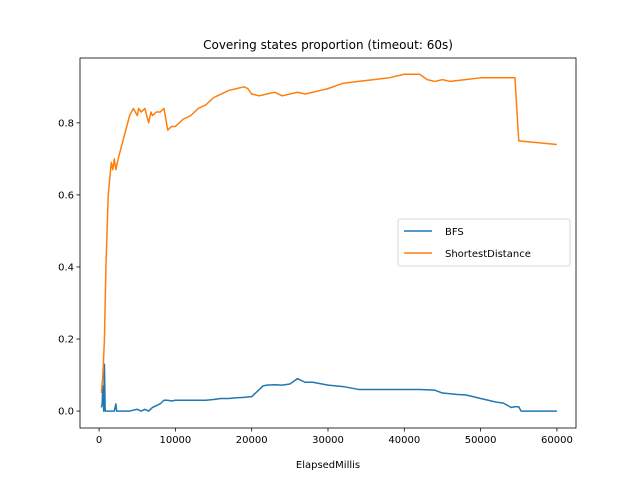 The width and height of the screenshot is (640, 480). What do you see at coordinates (175, 440) in the screenshot?
I see `x-tick-label: 10000` at bounding box center [175, 440].